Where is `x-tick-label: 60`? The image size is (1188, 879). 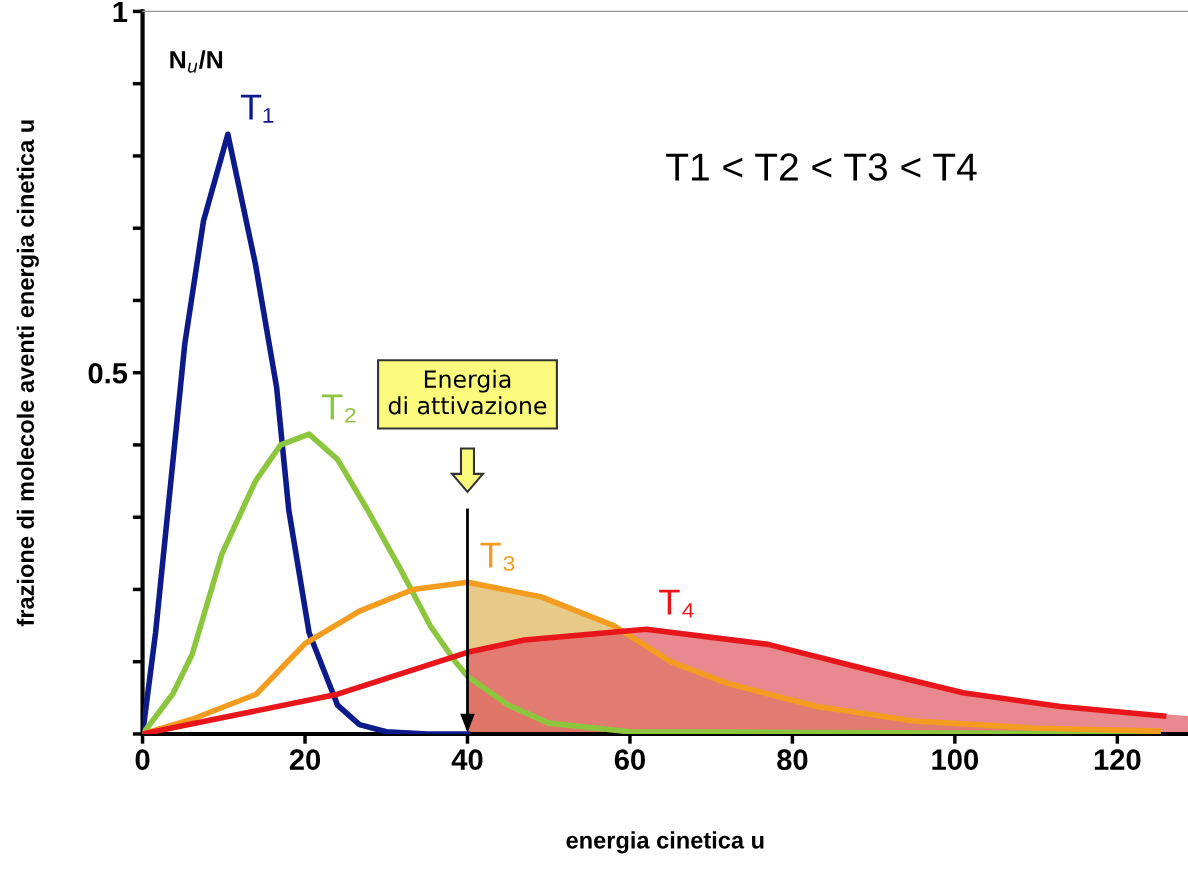
x-tick-label: 60 is located at coordinates (629, 759).